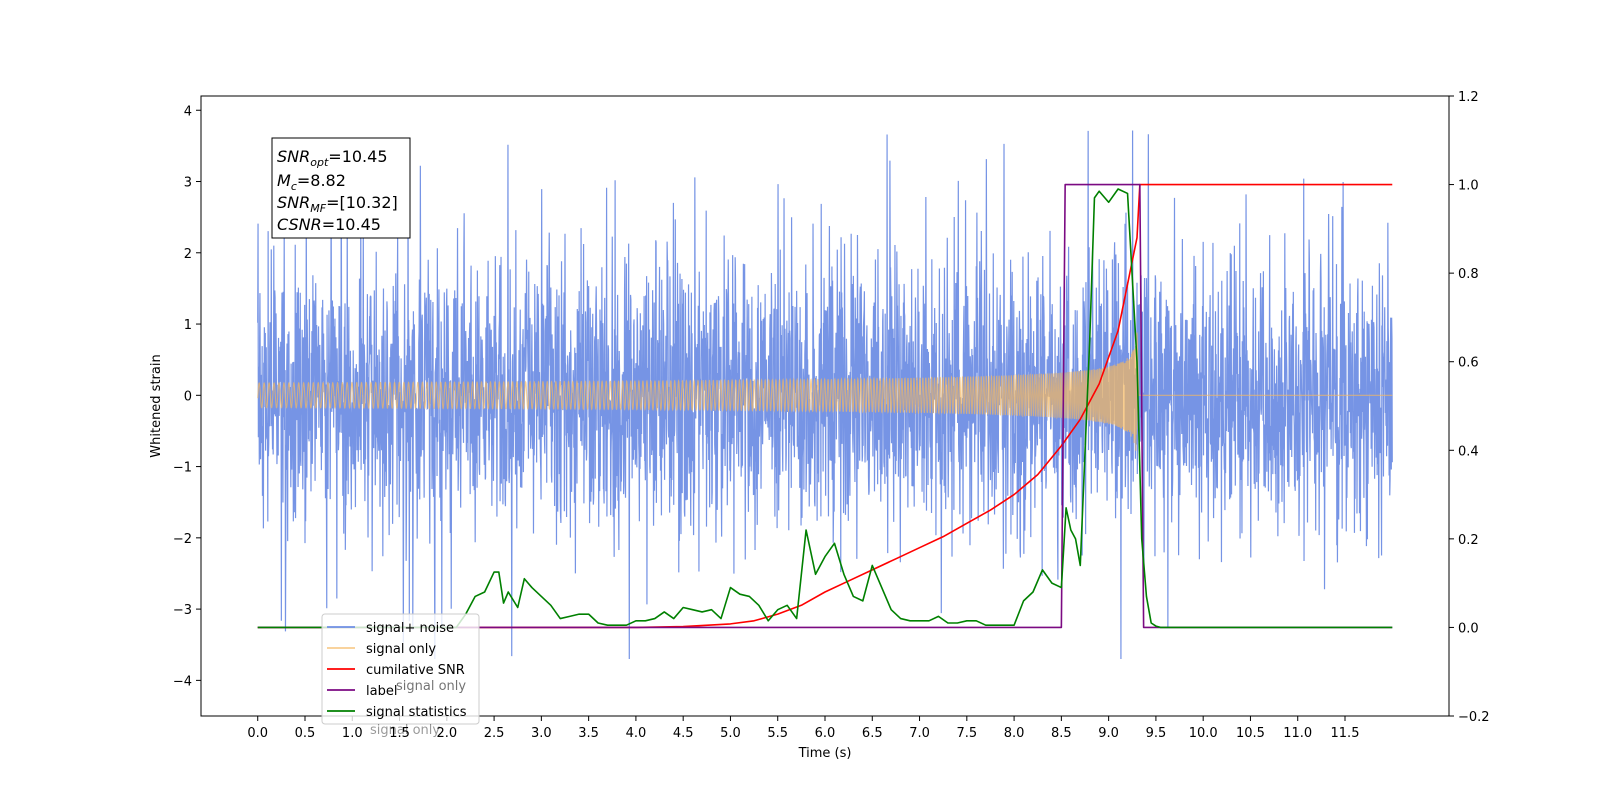 The width and height of the screenshot is (1600, 800). Describe the element at coordinates (1014, 733) in the screenshot. I see `x-tick-label: 8.0` at that location.